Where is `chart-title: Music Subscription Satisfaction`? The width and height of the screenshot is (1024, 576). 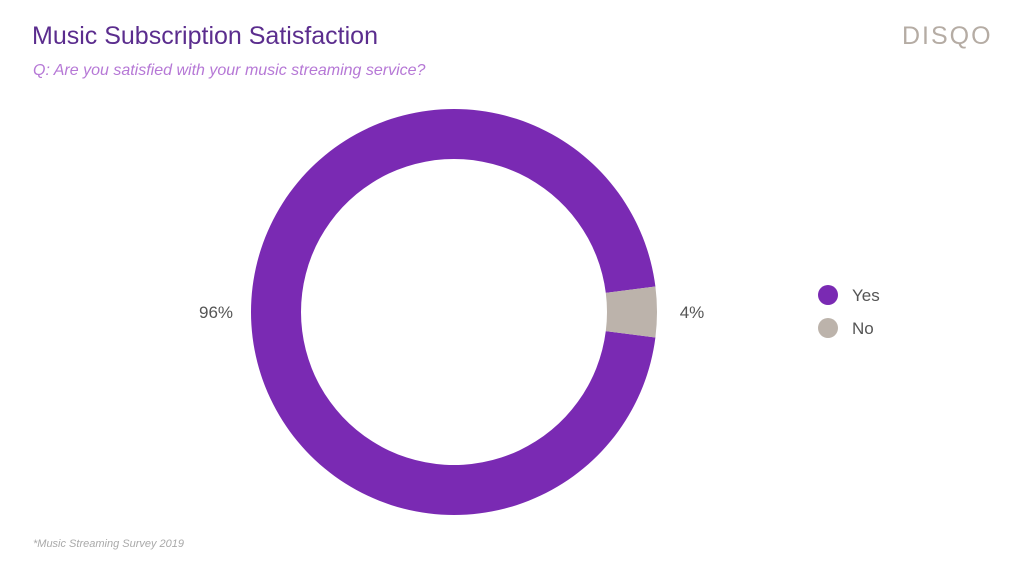 chart-title: Music Subscription Satisfaction is located at coordinates (205, 36).